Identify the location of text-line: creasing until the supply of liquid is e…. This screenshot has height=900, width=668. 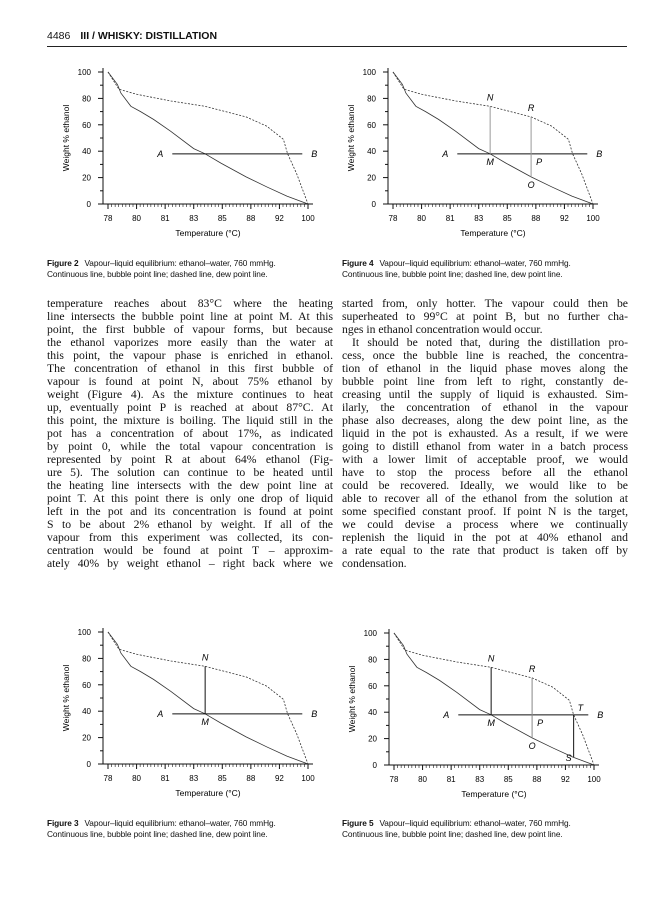
(485, 394).